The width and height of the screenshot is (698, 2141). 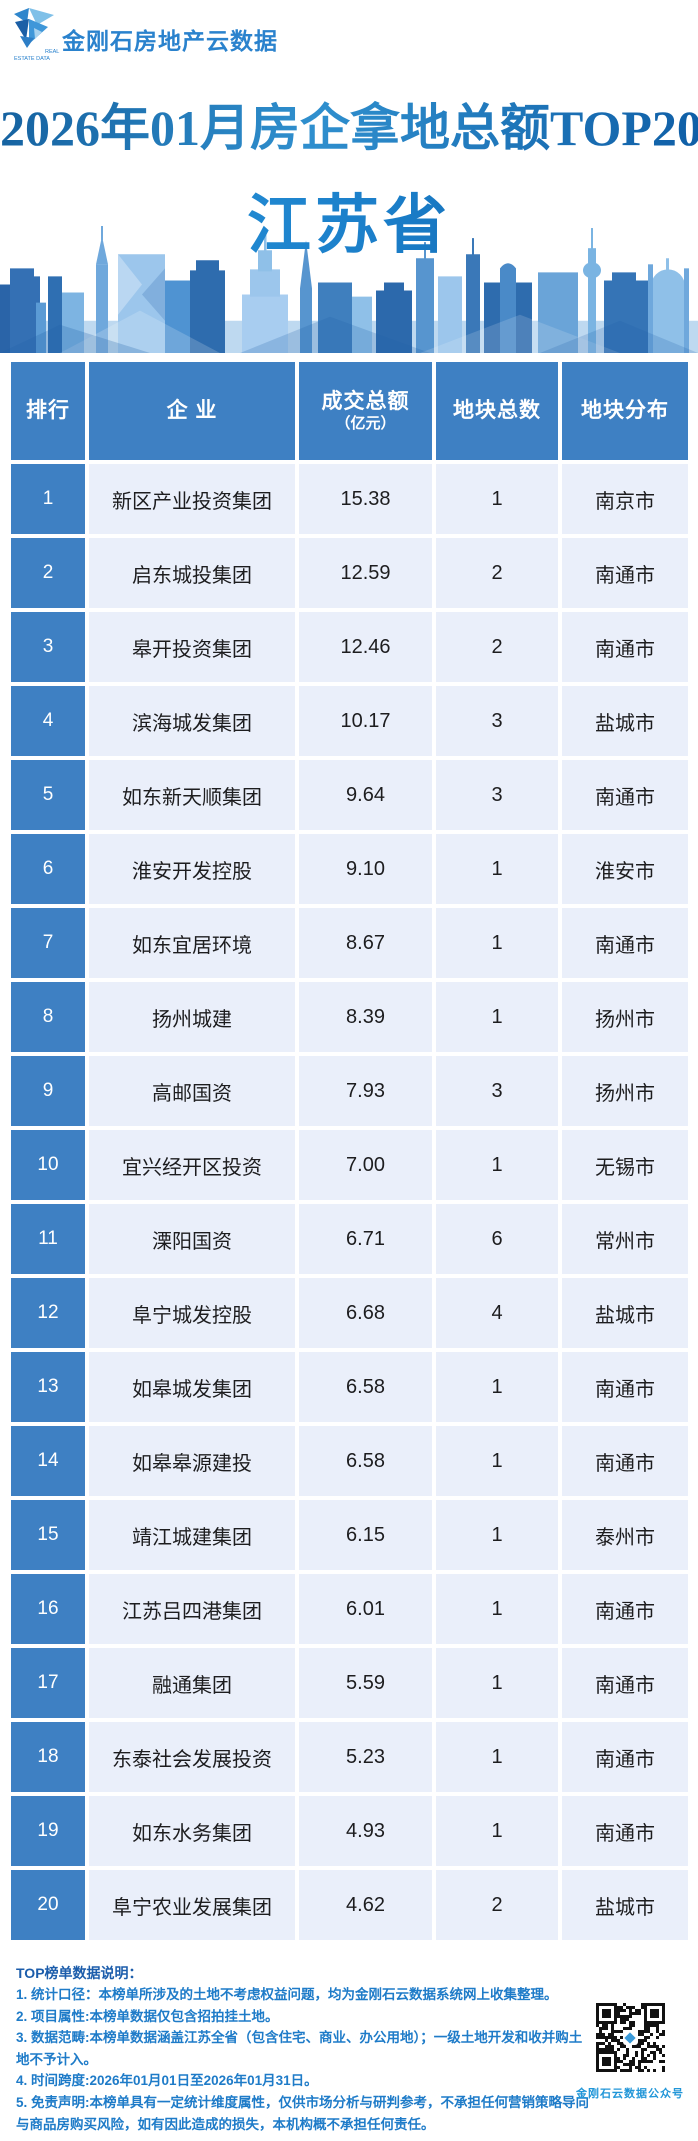 I want to click on brand-logo-icon: REAL ESTATE DATA, so click(x=36, y=35).